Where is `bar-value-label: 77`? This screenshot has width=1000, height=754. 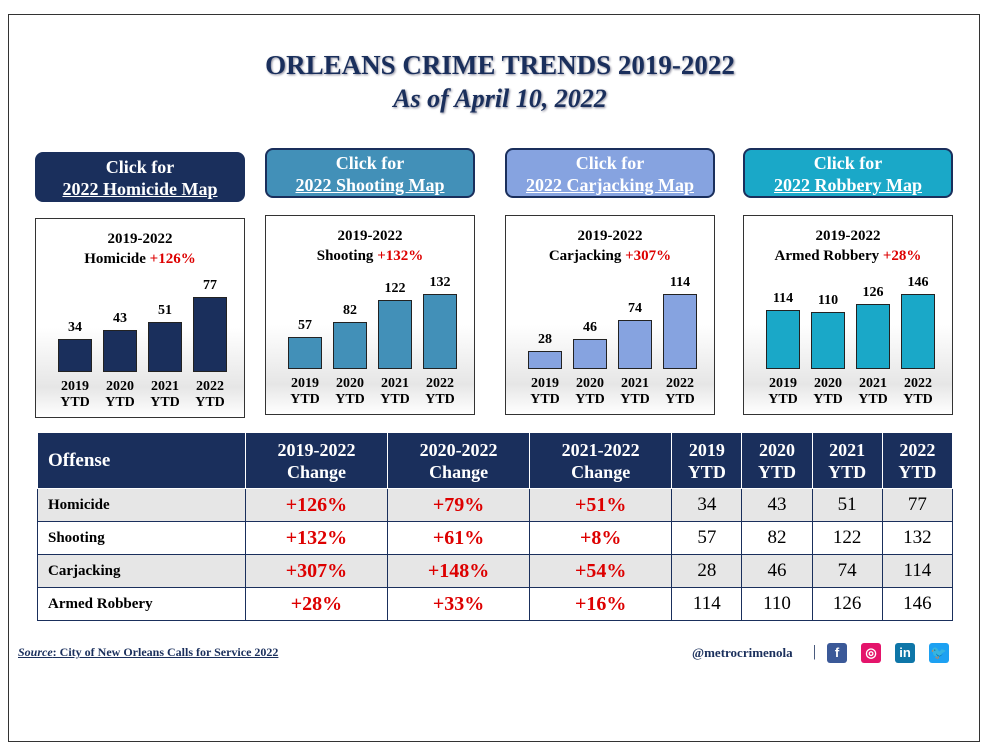
bar-value-label: 77 is located at coordinates (210, 285).